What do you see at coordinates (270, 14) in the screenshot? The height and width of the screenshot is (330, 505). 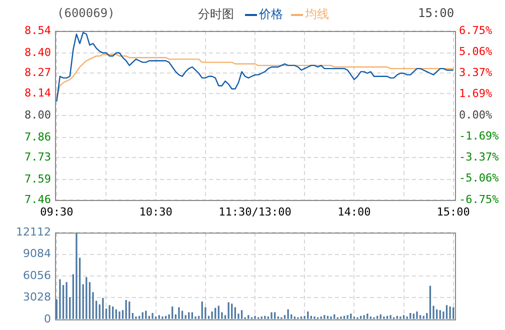 I see `legend-label: 价格` at bounding box center [270, 14].